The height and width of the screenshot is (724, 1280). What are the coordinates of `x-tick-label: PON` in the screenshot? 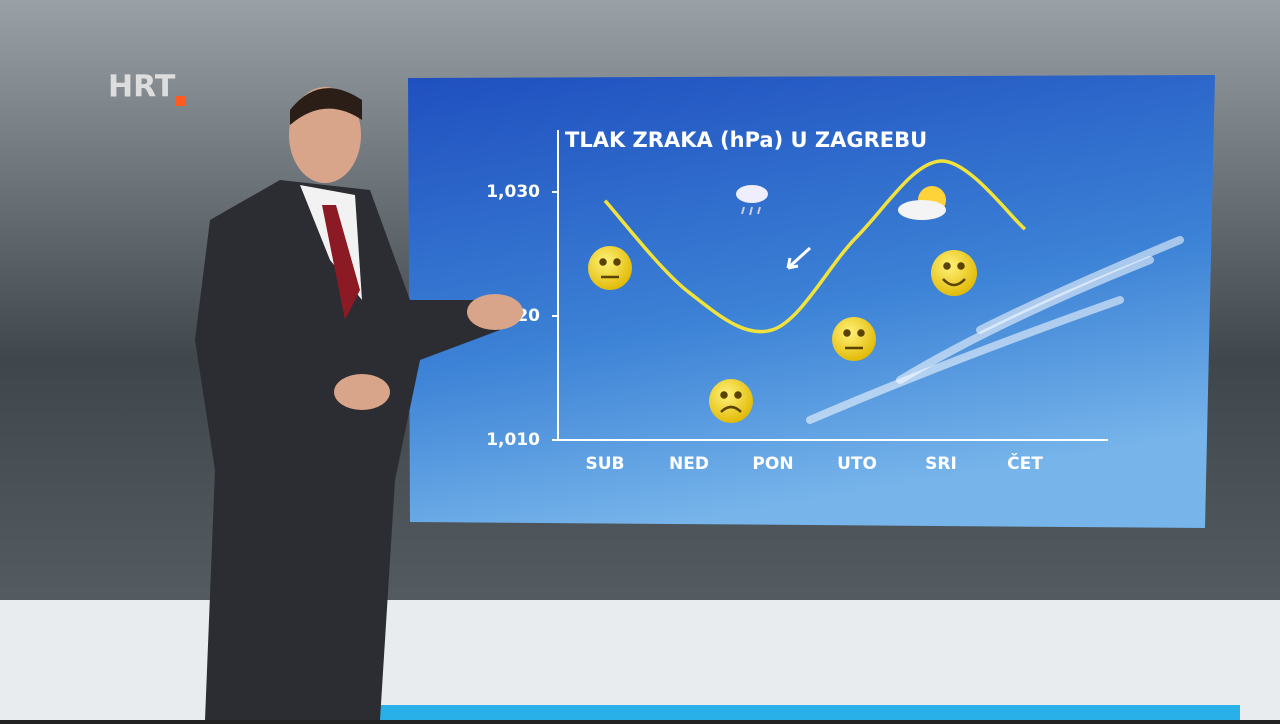 It's located at (772, 464).